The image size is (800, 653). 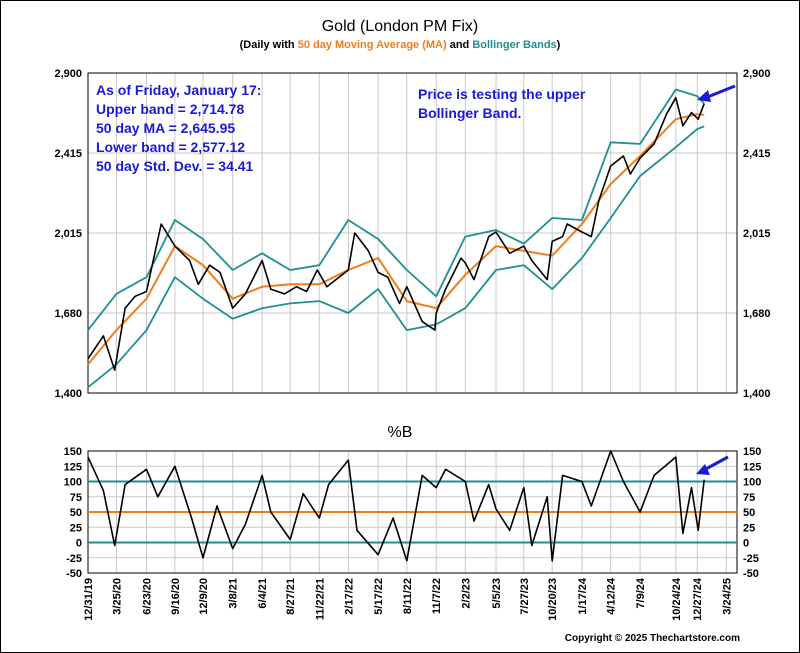 What do you see at coordinates (553, 599) in the screenshot?
I see `x-tick-label: 10/20/23` at bounding box center [553, 599].